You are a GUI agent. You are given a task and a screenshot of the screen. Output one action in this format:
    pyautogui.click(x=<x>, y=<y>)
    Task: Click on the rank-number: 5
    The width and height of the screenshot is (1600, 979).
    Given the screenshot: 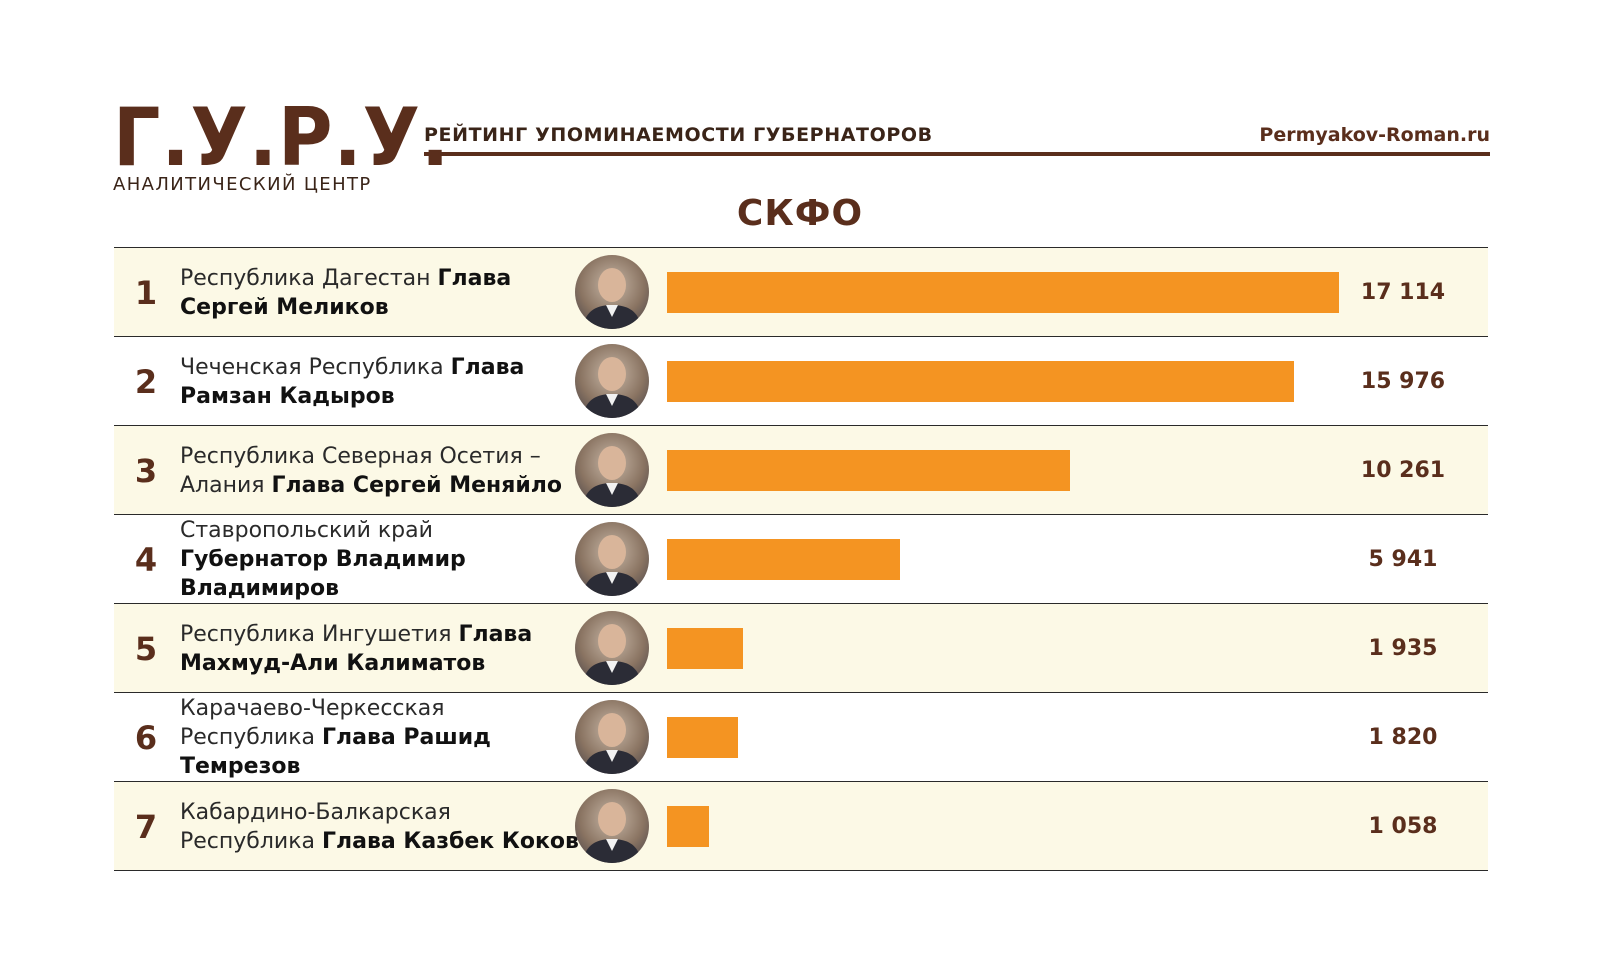 What is the action you would take?
    pyautogui.click(x=146, y=648)
    